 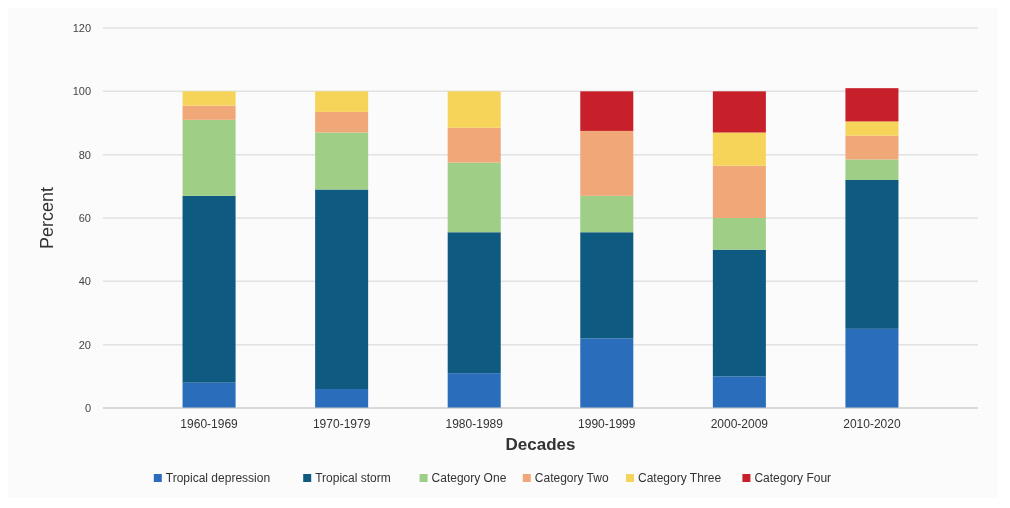 What do you see at coordinates (571, 478) in the screenshot?
I see `legend-label: Category Two` at bounding box center [571, 478].